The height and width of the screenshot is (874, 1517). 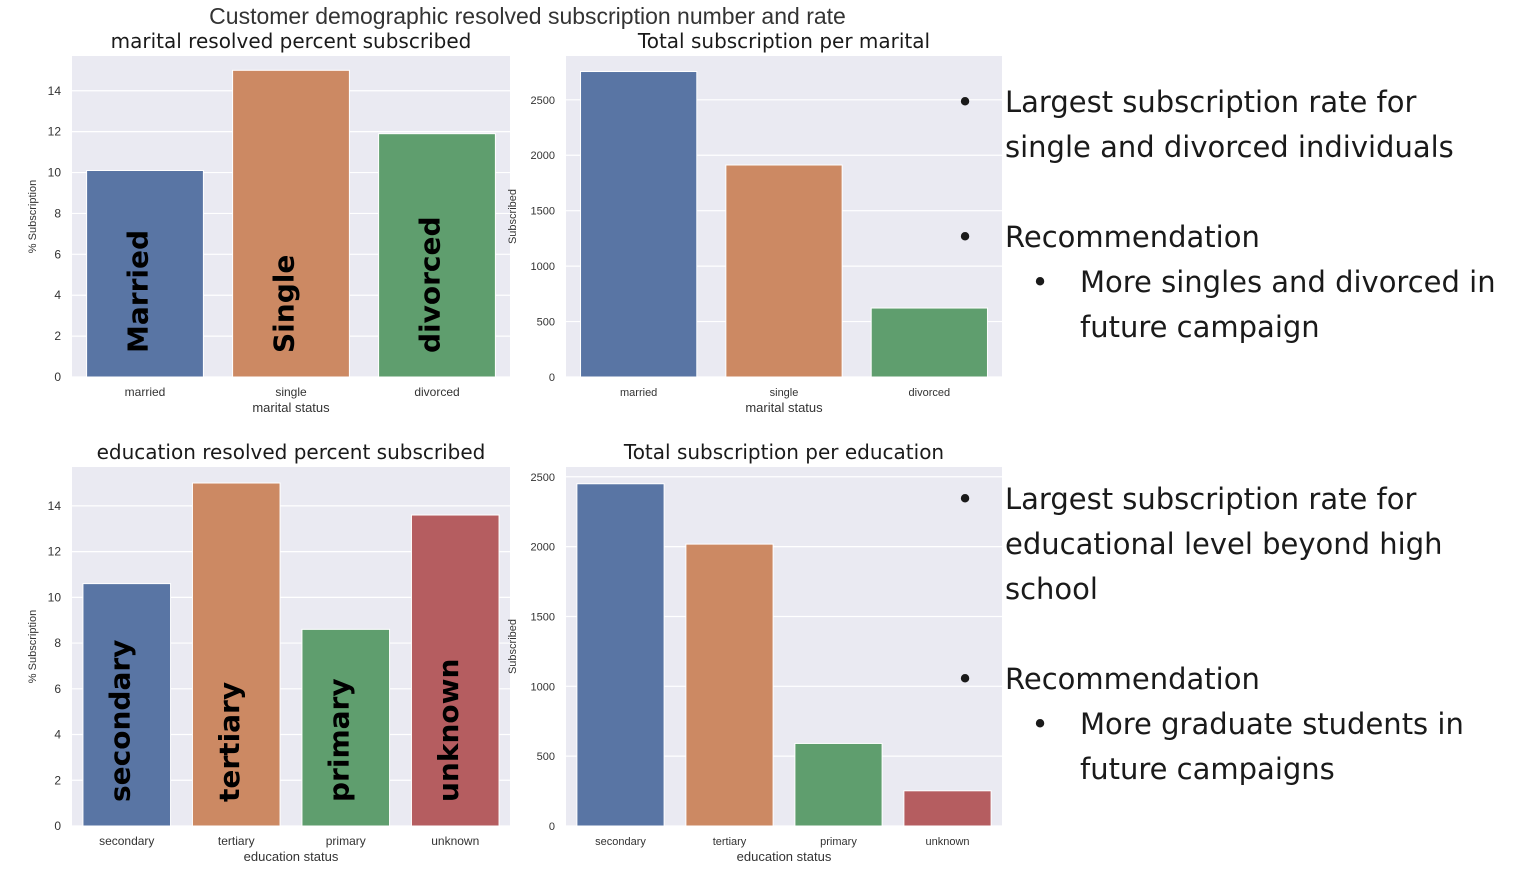 What do you see at coordinates (291, 452) in the screenshot?
I see `chart-title: education resolved percent subscribed` at bounding box center [291, 452].